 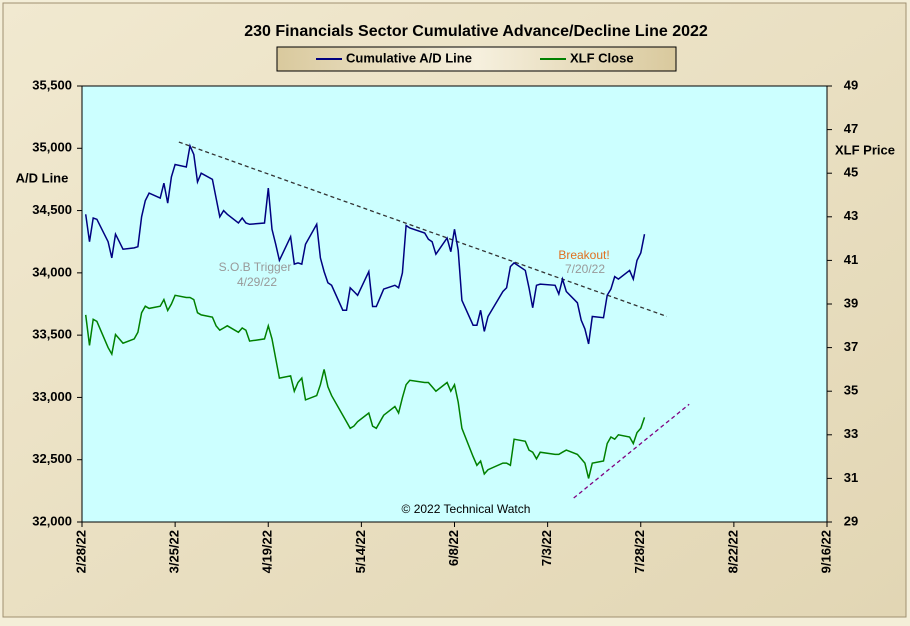 What do you see at coordinates (851, 390) in the screenshot?
I see `y2-tick-label: 35` at bounding box center [851, 390].